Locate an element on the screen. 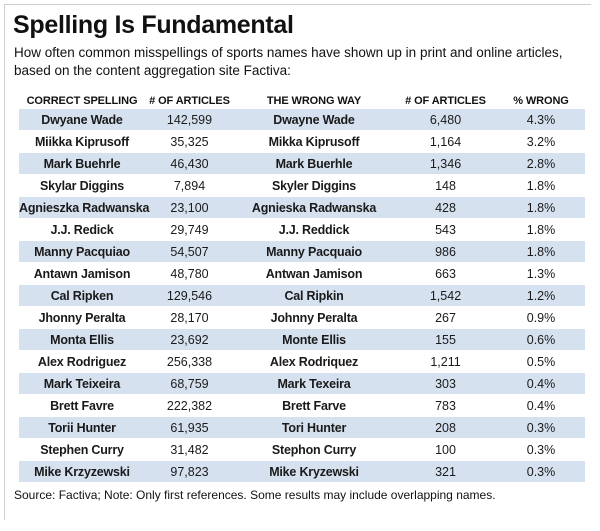  percent-wrong-cell: 3.2% is located at coordinates (541, 141).